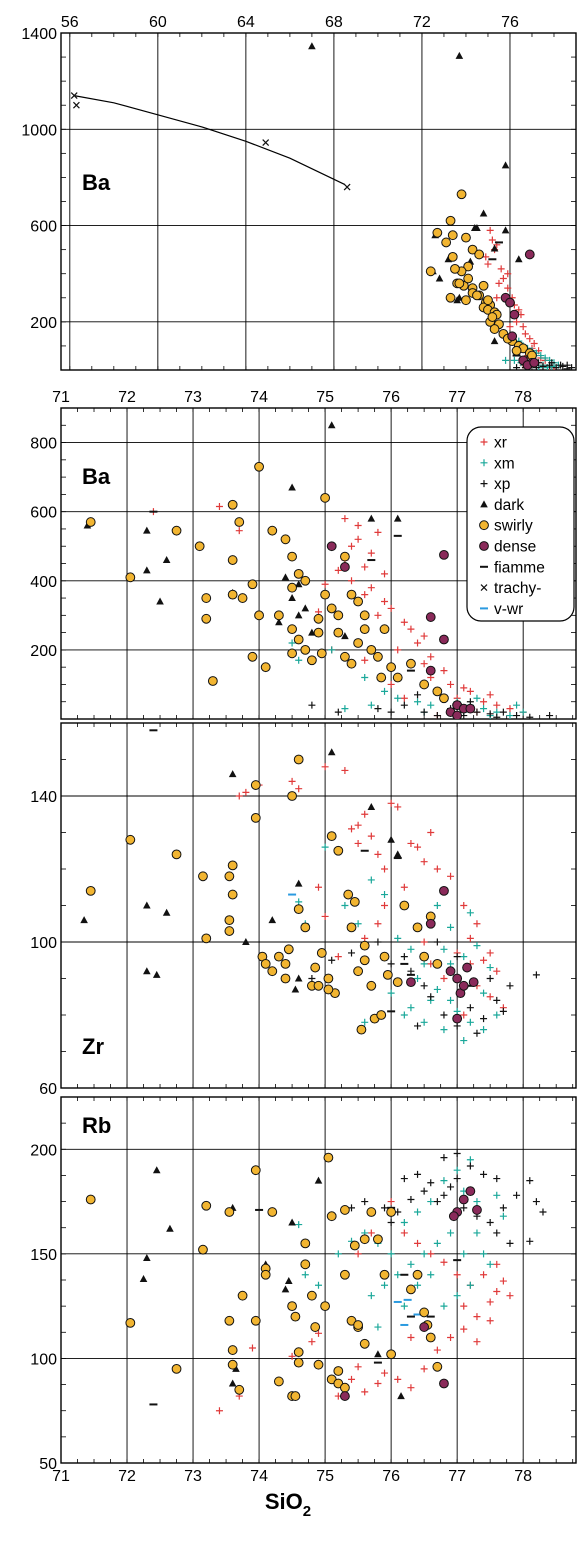 The height and width of the screenshot is (1541, 582). I want to click on legend-label: swirly, so click(513, 526).